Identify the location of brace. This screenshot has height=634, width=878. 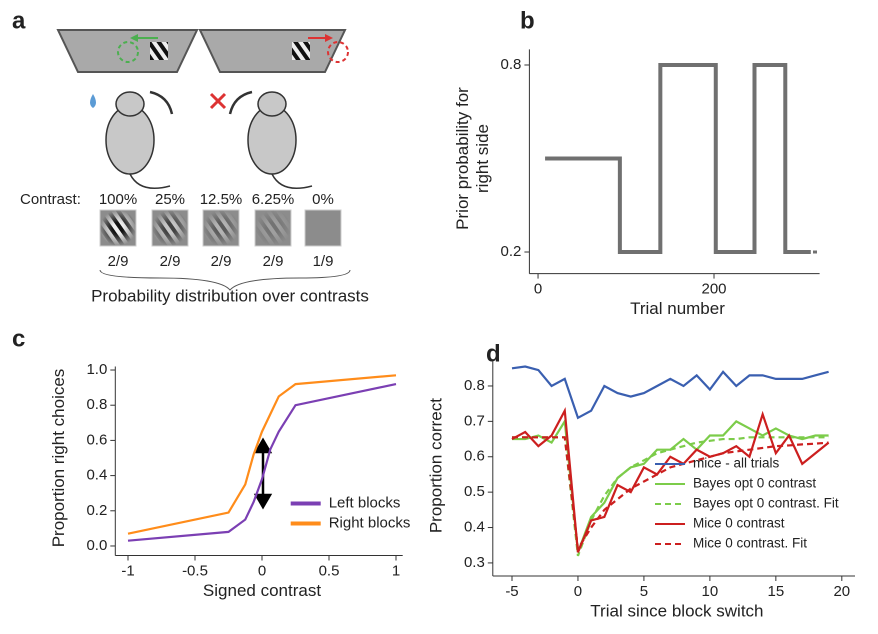
(225, 280).